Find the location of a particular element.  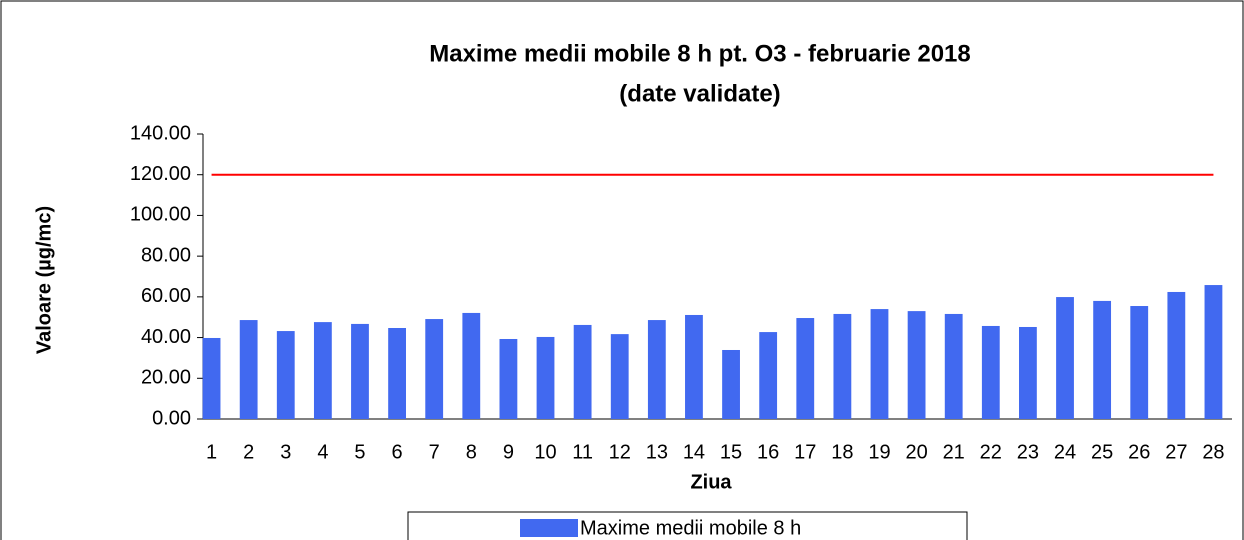

x-tick-label: 28 is located at coordinates (1213, 452).